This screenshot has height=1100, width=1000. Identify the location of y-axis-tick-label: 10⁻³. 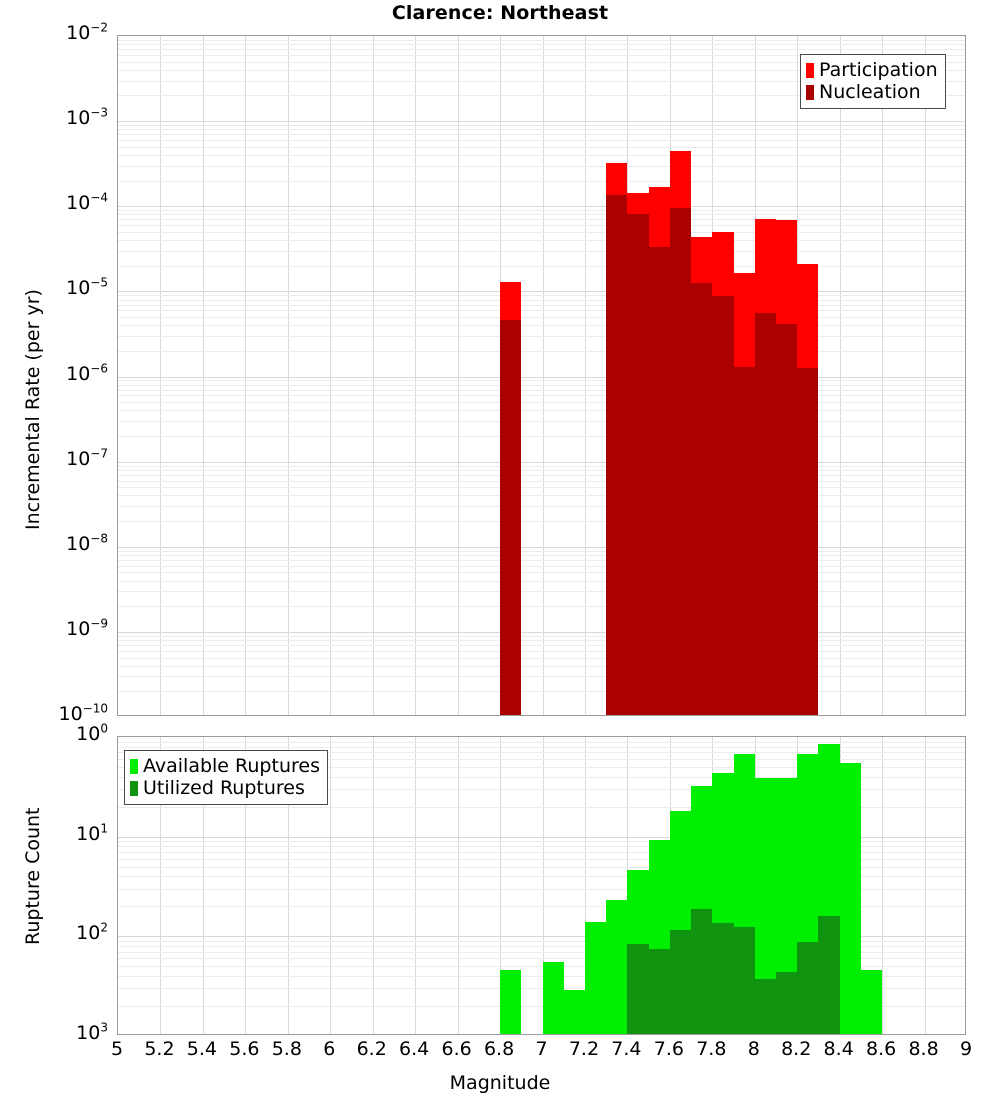
(87, 117).